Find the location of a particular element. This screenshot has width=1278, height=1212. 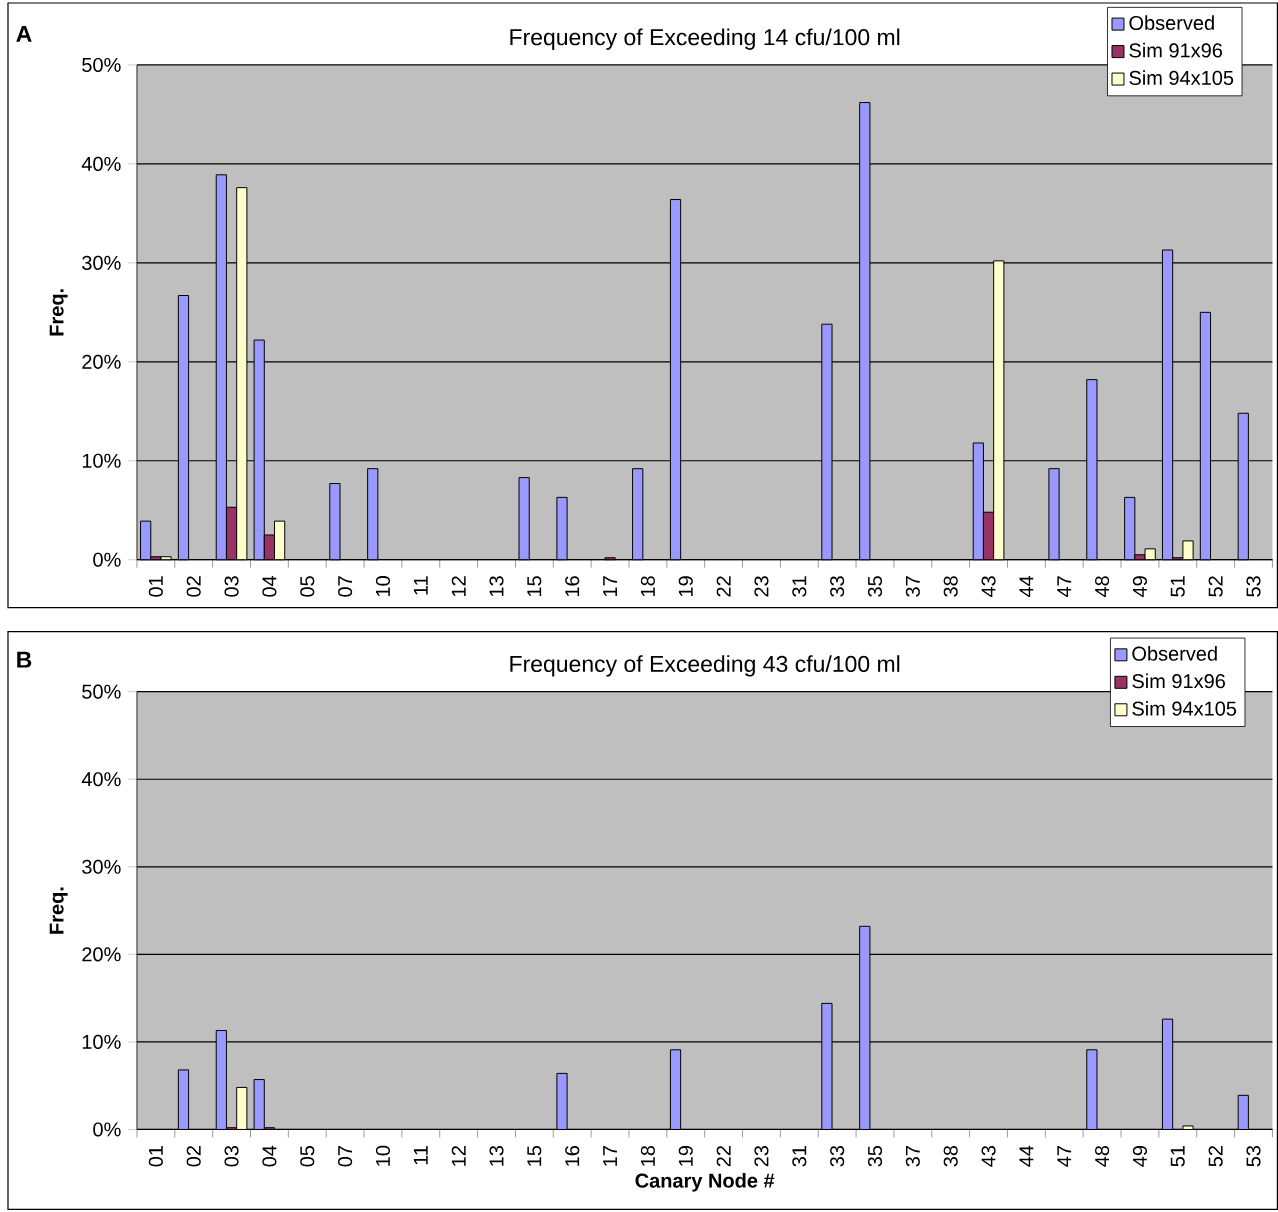

text: A is located at coordinates (24, 33).